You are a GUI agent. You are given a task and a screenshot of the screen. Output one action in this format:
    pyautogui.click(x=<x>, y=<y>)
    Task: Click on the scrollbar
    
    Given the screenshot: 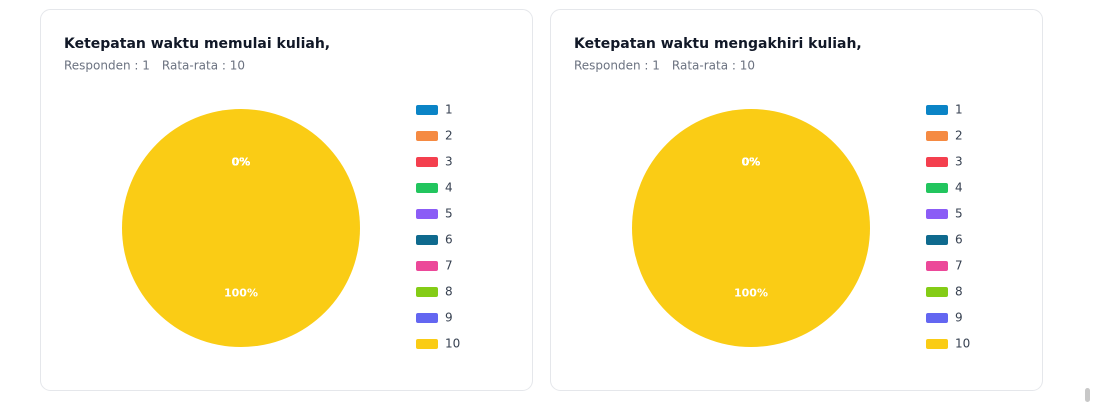 What is the action you would take?
    pyautogui.click(x=1087, y=395)
    